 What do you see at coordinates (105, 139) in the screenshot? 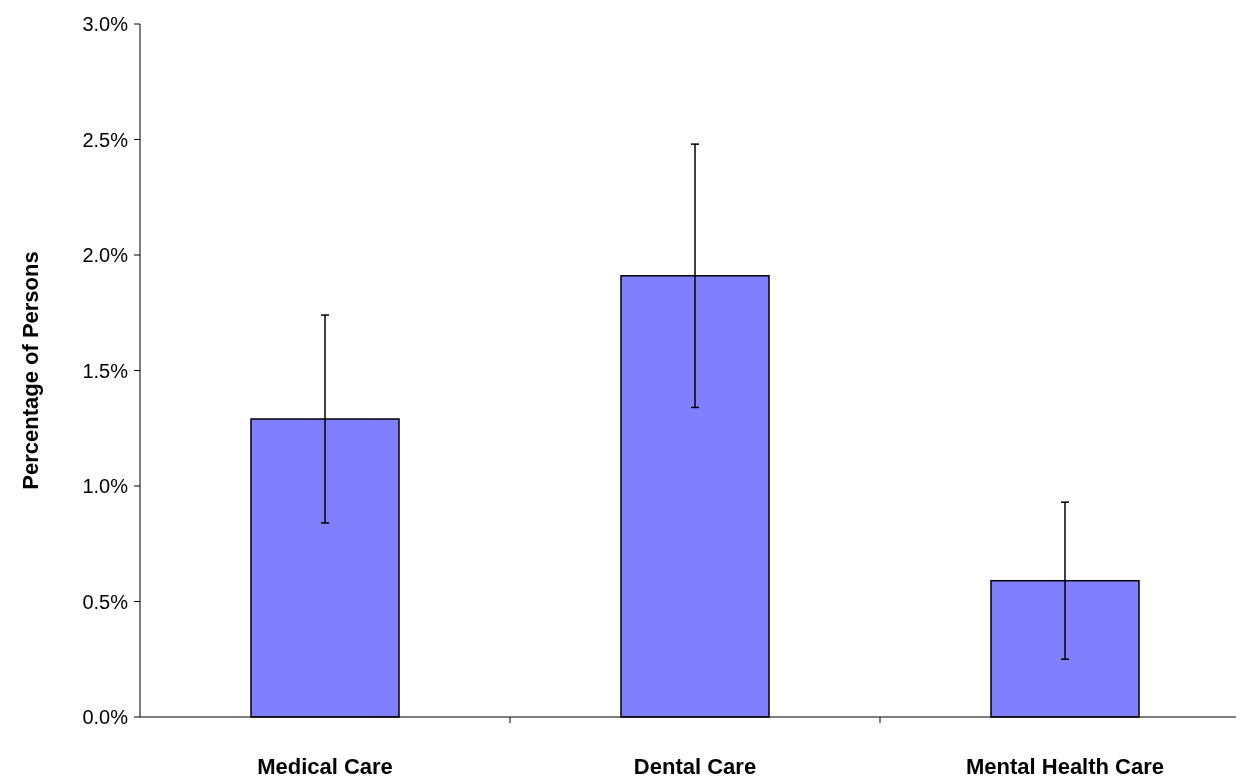
I see `y-tick-label: 2.5%` at bounding box center [105, 139].